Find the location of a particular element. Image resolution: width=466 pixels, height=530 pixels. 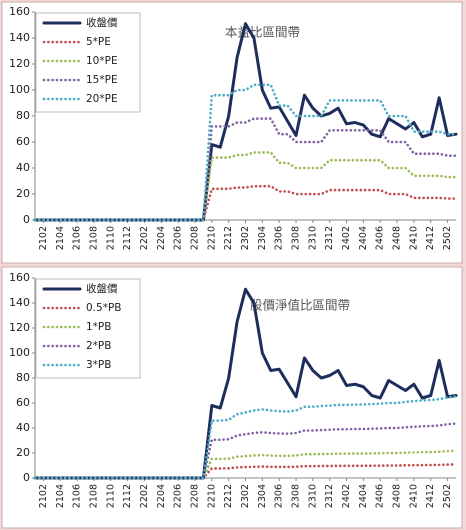

legend-label: 15*PE is located at coordinates (102, 80).